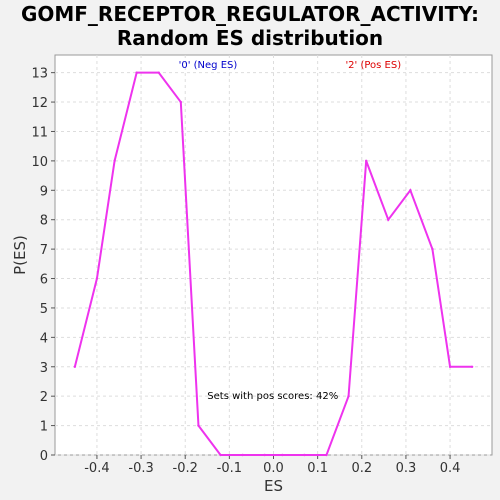 The height and width of the screenshot is (500, 500). I want to click on y-axis-label: P(ES), so click(20, 255).